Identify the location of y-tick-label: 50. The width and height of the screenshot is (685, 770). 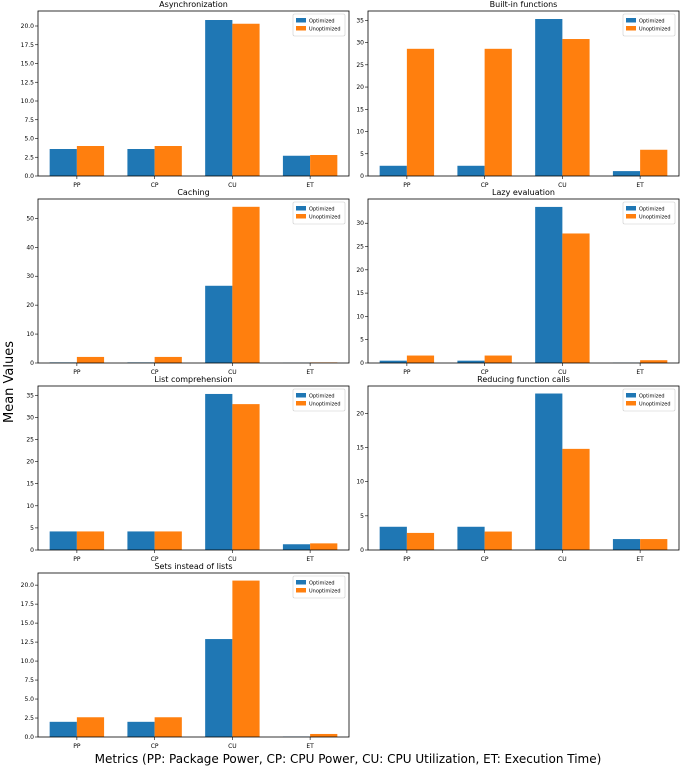
(30, 218).